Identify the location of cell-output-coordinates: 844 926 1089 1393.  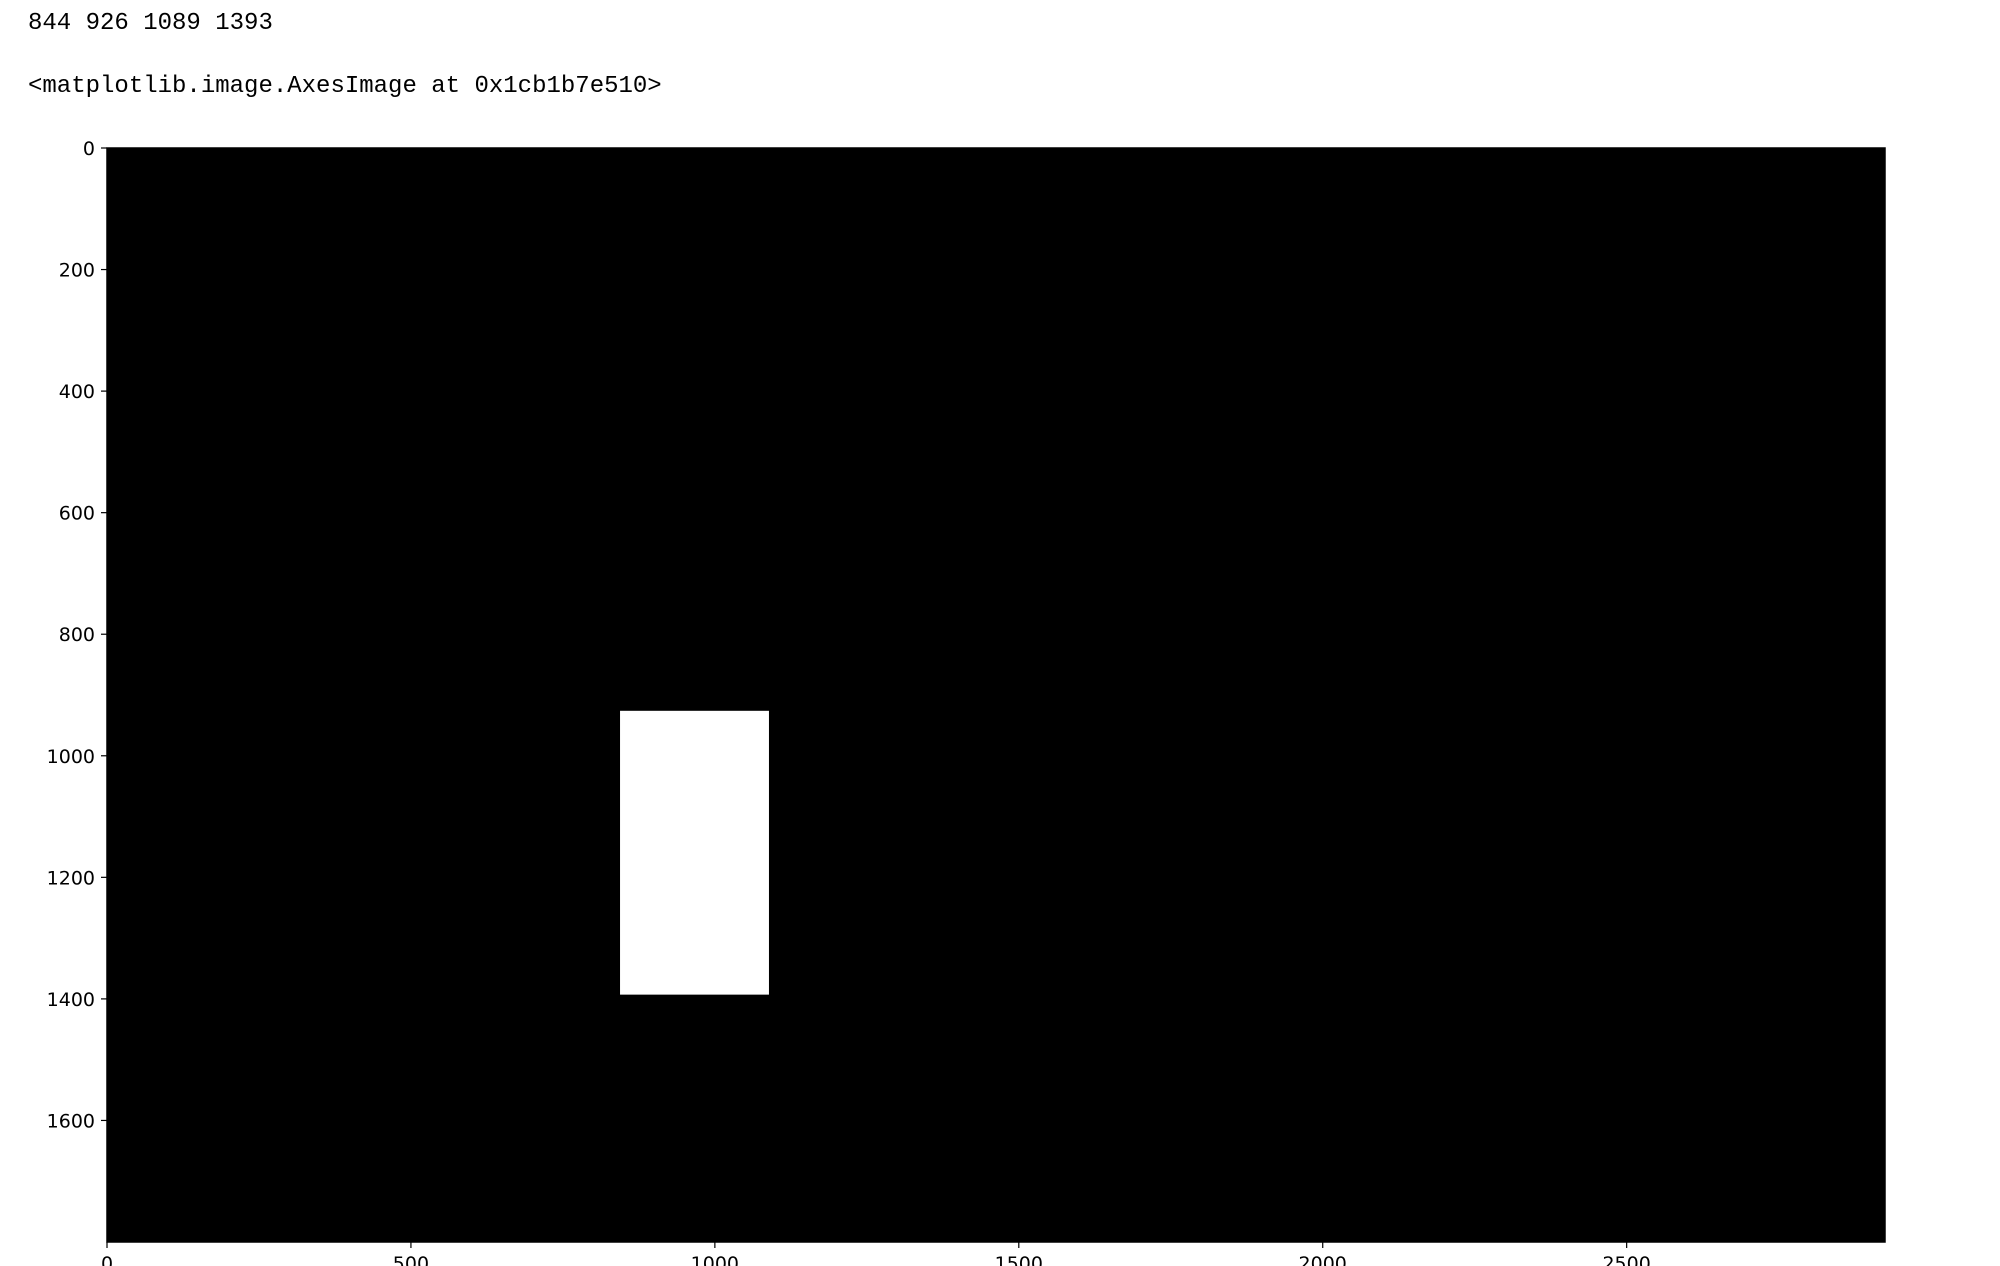
(150, 23).